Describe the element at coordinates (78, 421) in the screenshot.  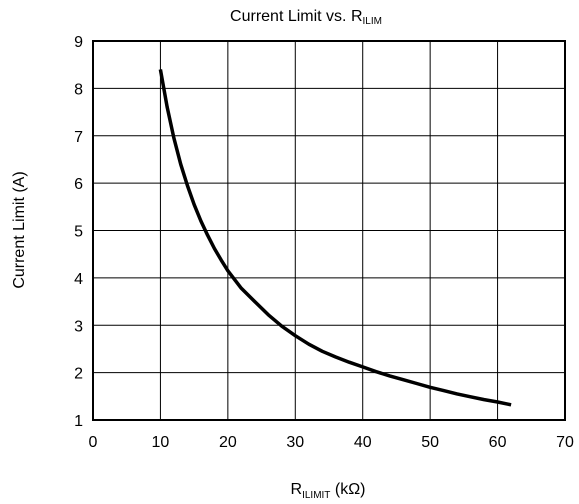
I see `y-tick-label: 1` at that location.